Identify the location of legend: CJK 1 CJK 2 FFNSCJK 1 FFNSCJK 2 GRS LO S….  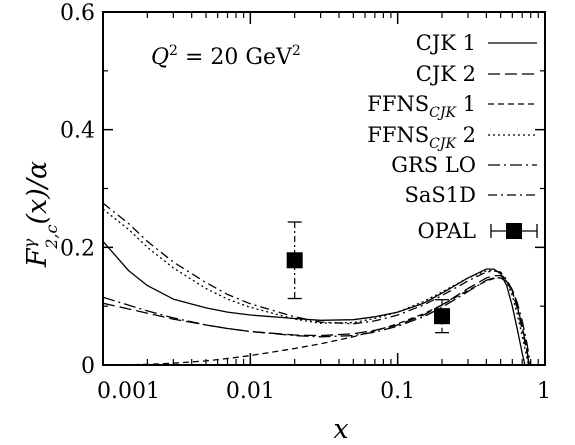
(452, 137).